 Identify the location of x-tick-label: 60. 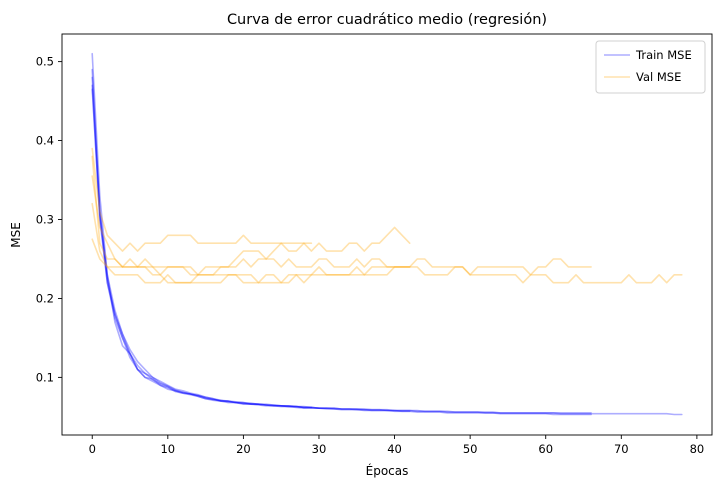
(545, 449).